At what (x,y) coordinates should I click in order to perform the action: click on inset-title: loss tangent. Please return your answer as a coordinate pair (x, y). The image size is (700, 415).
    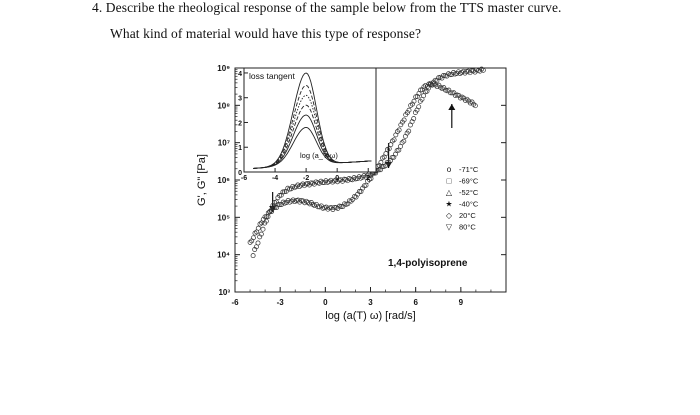
    Looking at the image, I should click on (272, 76).